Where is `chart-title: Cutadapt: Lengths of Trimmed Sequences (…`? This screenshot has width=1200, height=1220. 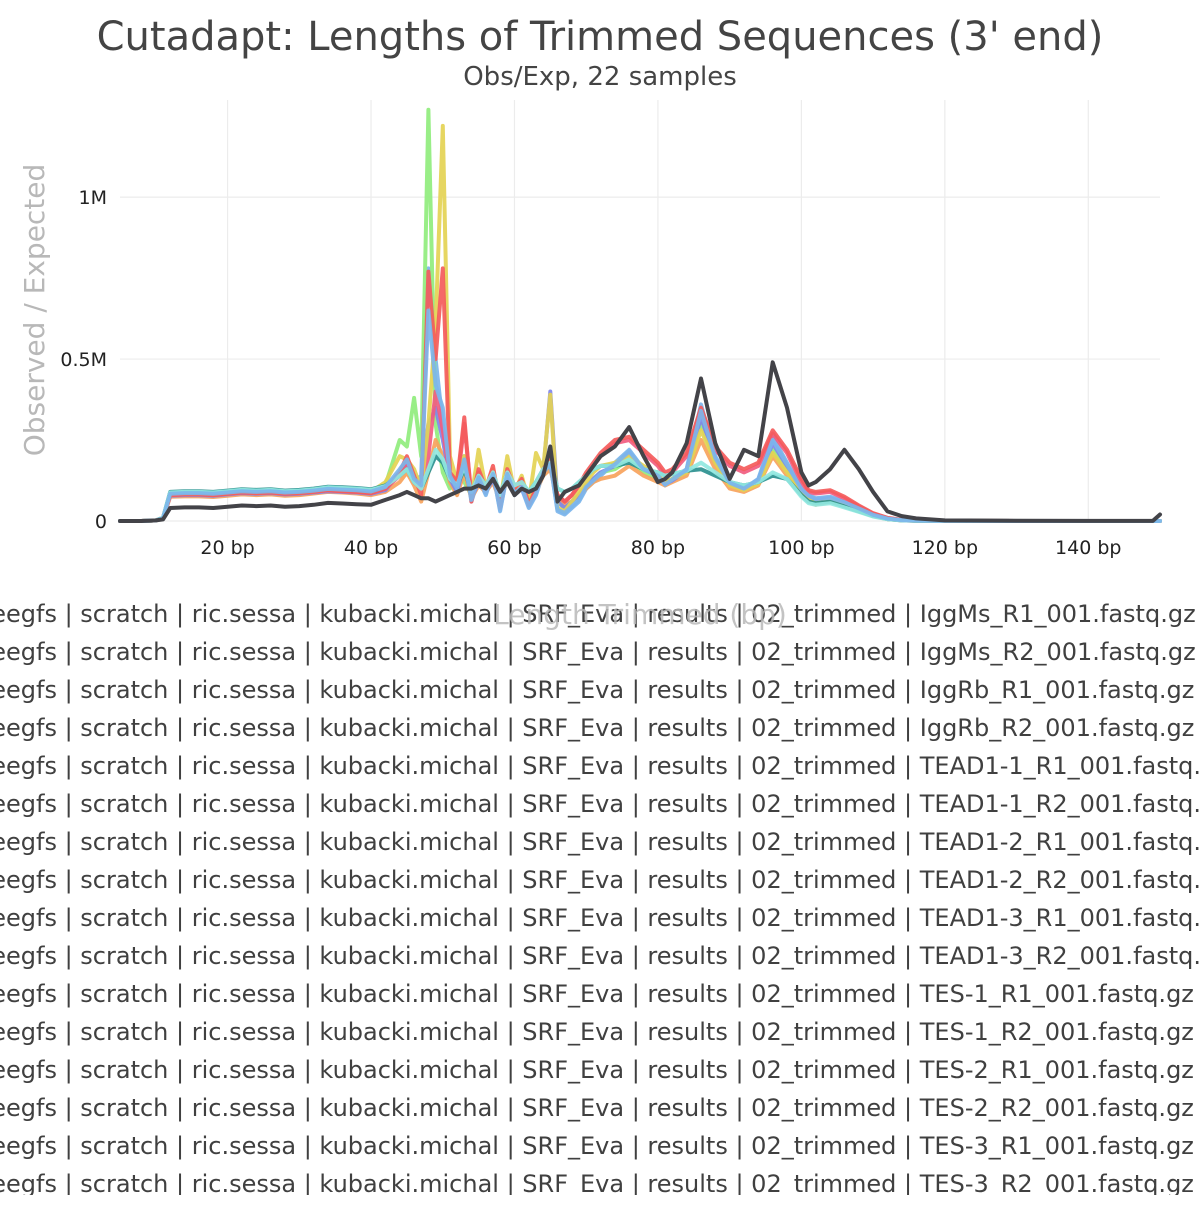
chart-title: Cutadapt: Lengths of Trimmed Sequences (… is located at coordinates (600, 37).